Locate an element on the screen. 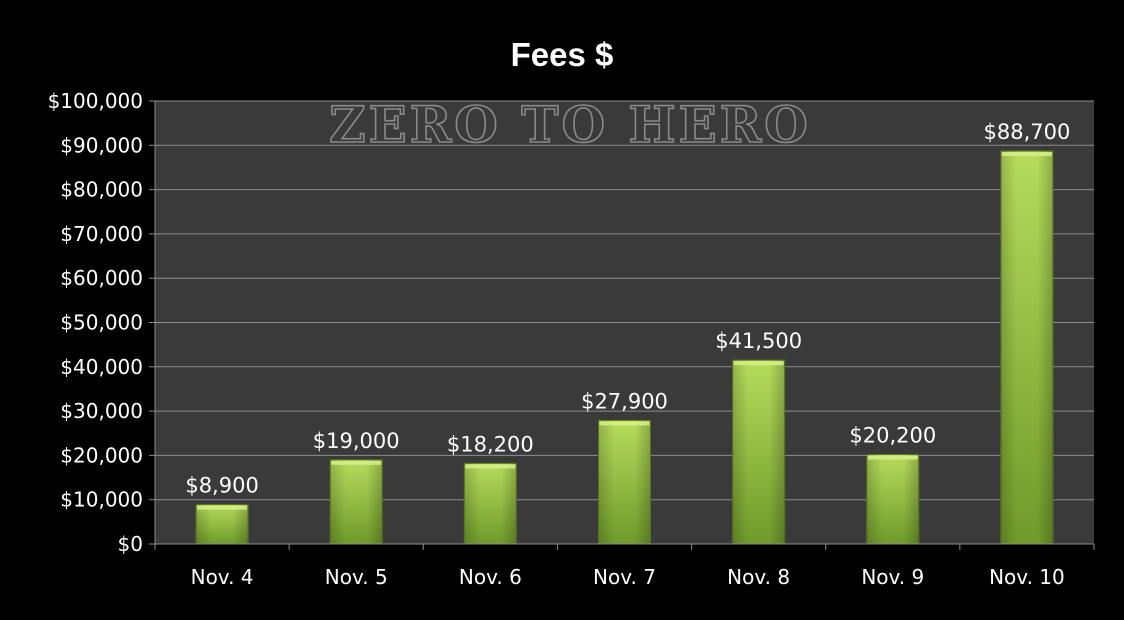 The height and width of the screenshot is (620, 1124). data-label: $20,200 is located at coordinates (892, 436).